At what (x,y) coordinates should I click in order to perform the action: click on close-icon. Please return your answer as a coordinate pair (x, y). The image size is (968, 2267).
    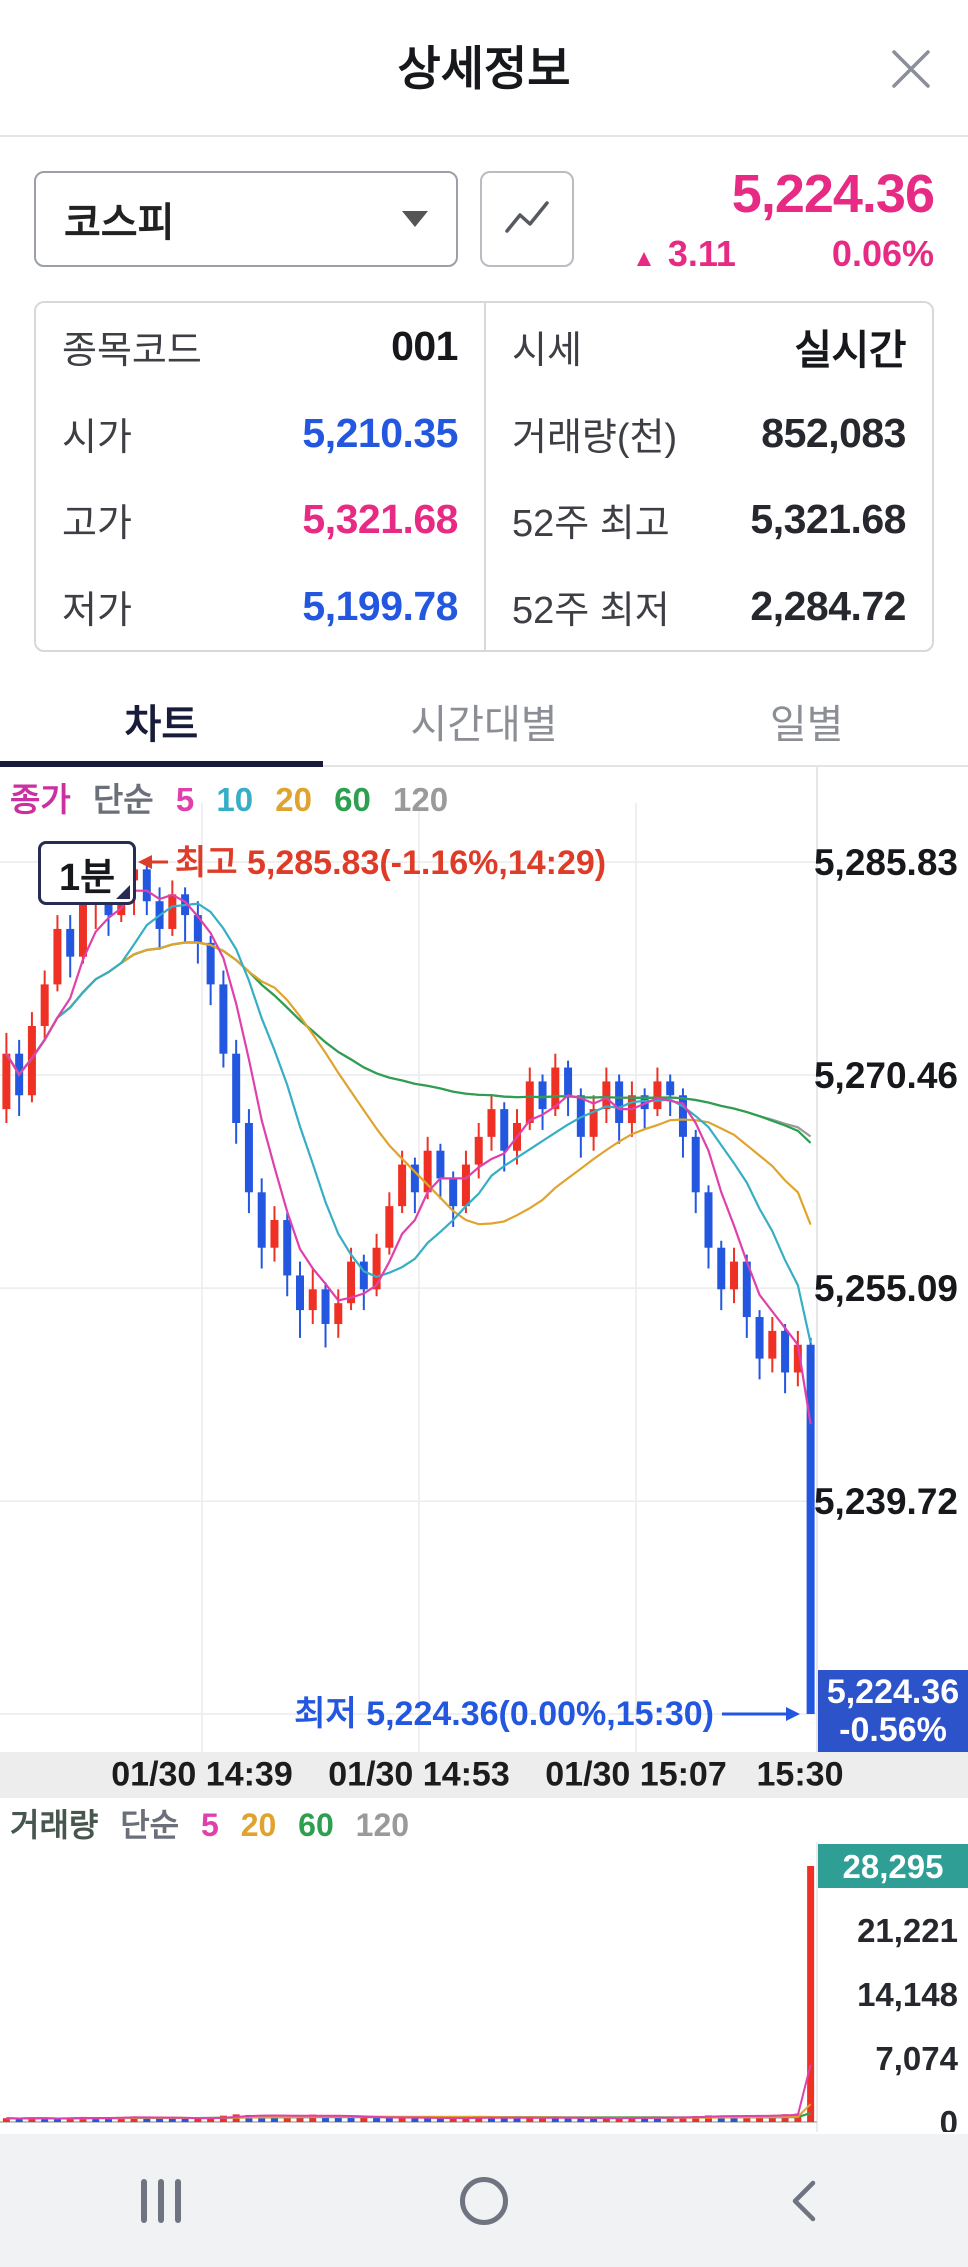
    Looking at the image, I should click on (911, 69).